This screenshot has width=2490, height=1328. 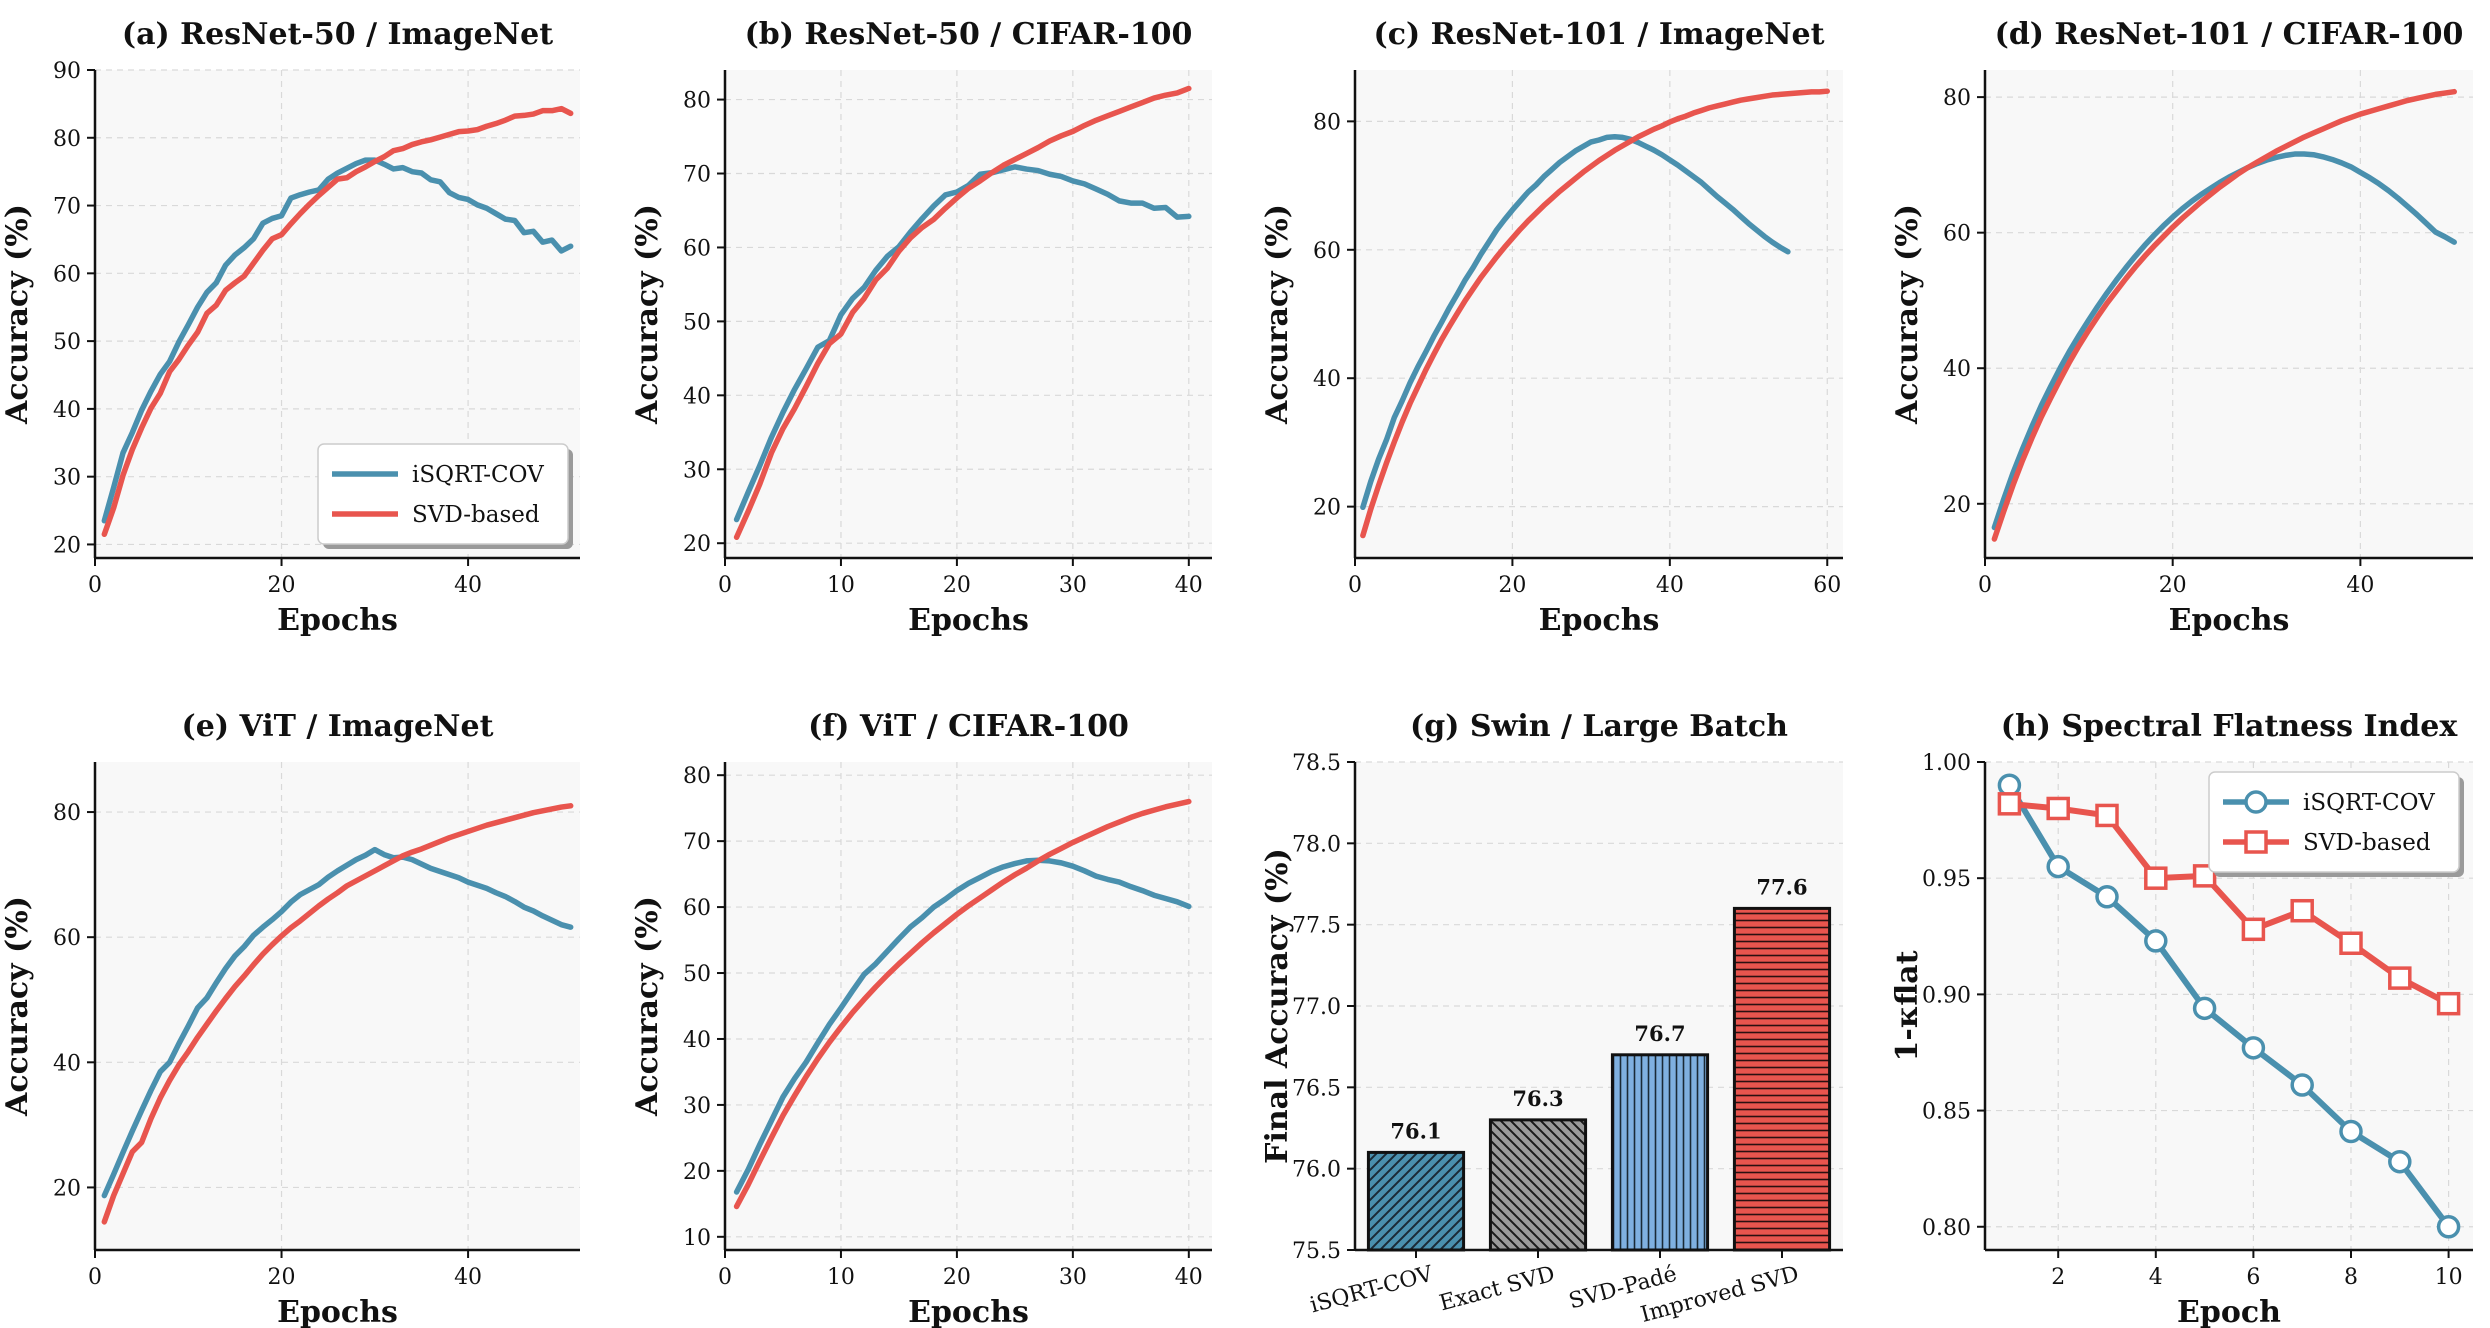 What do you see at coordinates (1599, 34) in the screenshot?
I see `panel-title: (c) ResNet-101 / ImageNet` at bounding box center [1599, 34].